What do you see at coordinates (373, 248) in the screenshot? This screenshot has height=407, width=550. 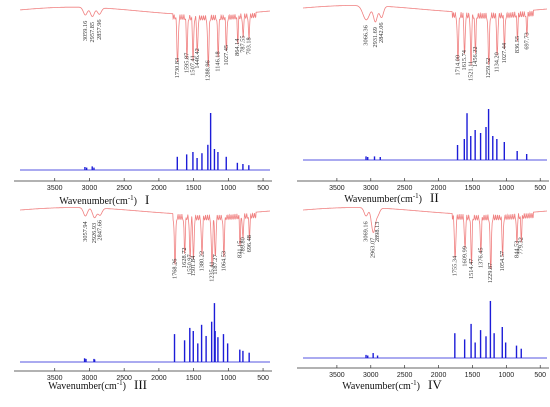 I see `peak-label: 2963.07` at bounding box center [373, 248].